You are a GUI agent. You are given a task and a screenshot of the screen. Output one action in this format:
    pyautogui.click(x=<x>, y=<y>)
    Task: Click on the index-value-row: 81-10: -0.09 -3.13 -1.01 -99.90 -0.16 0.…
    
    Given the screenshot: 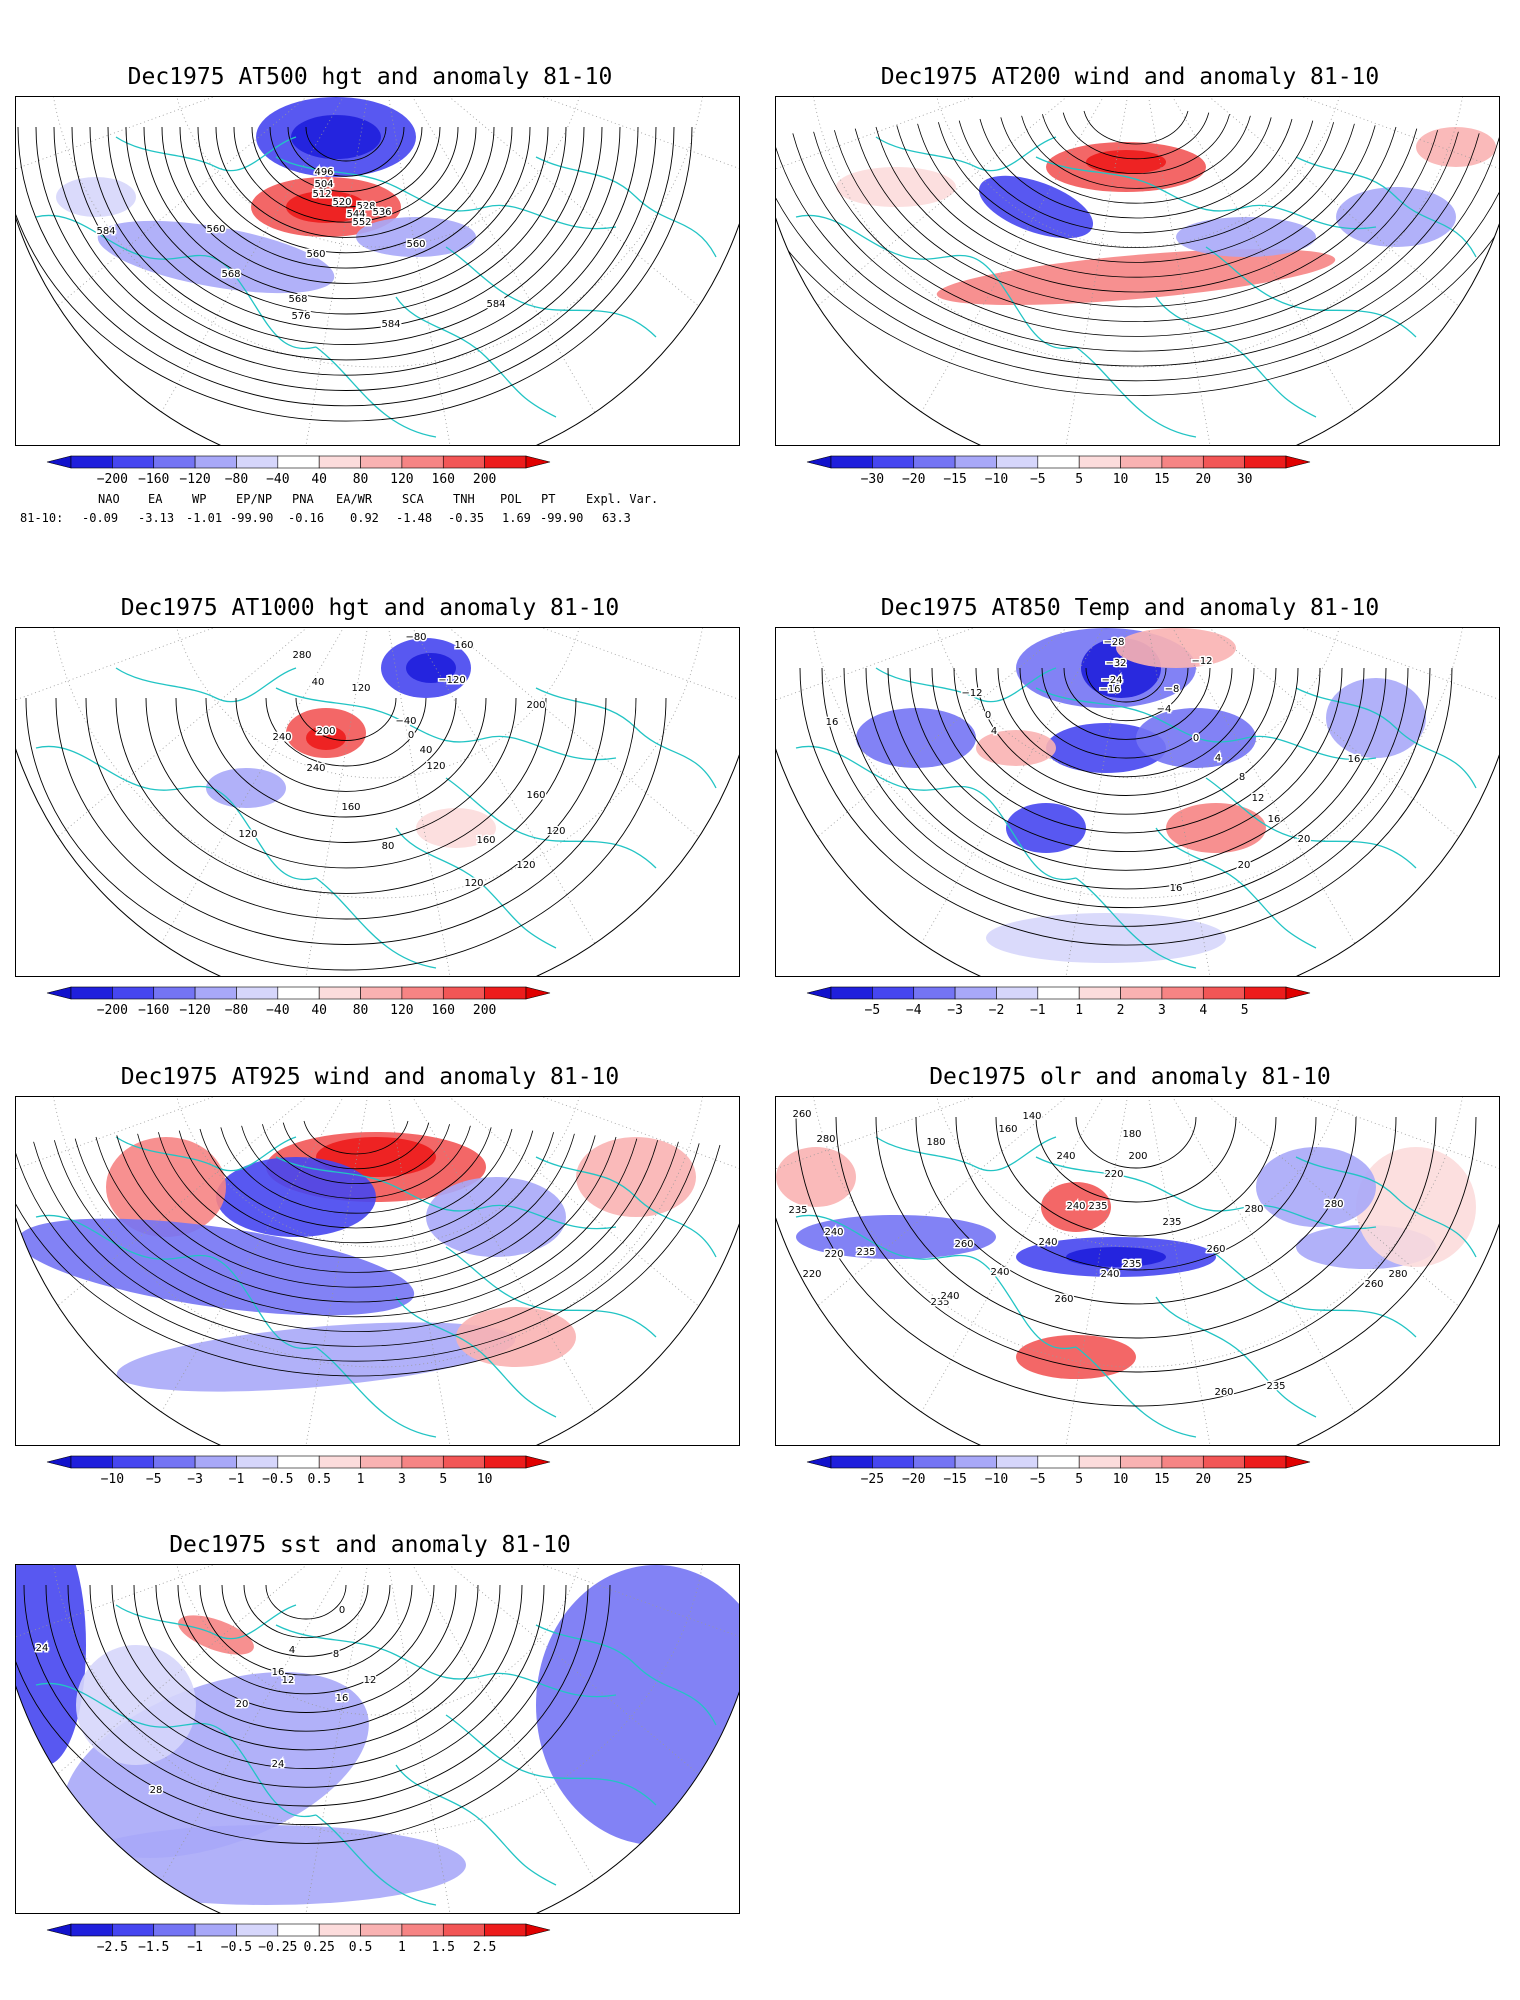 What is the action you would take?
    pyautogui.click(x=380, y=520)
    